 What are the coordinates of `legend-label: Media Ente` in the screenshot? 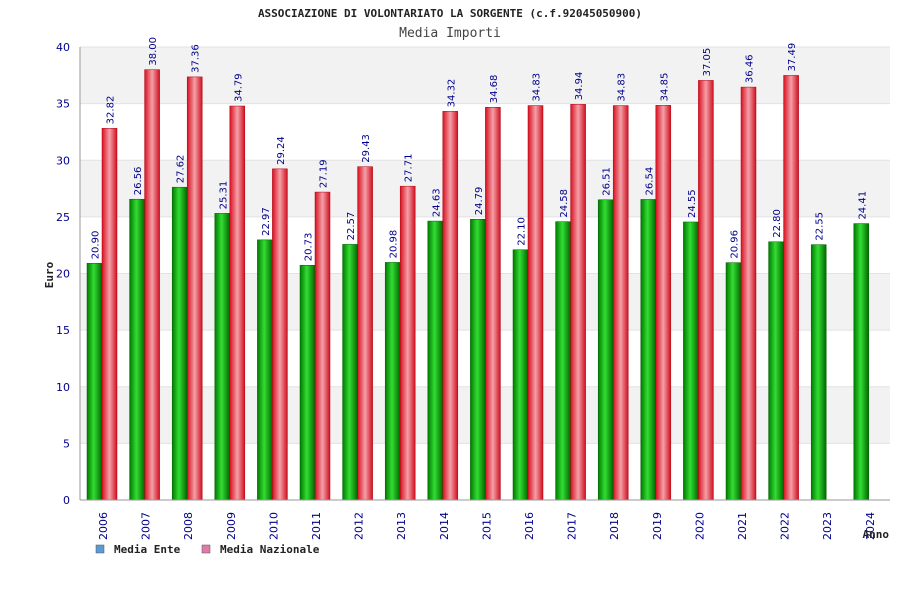 It's located at (147, 549).